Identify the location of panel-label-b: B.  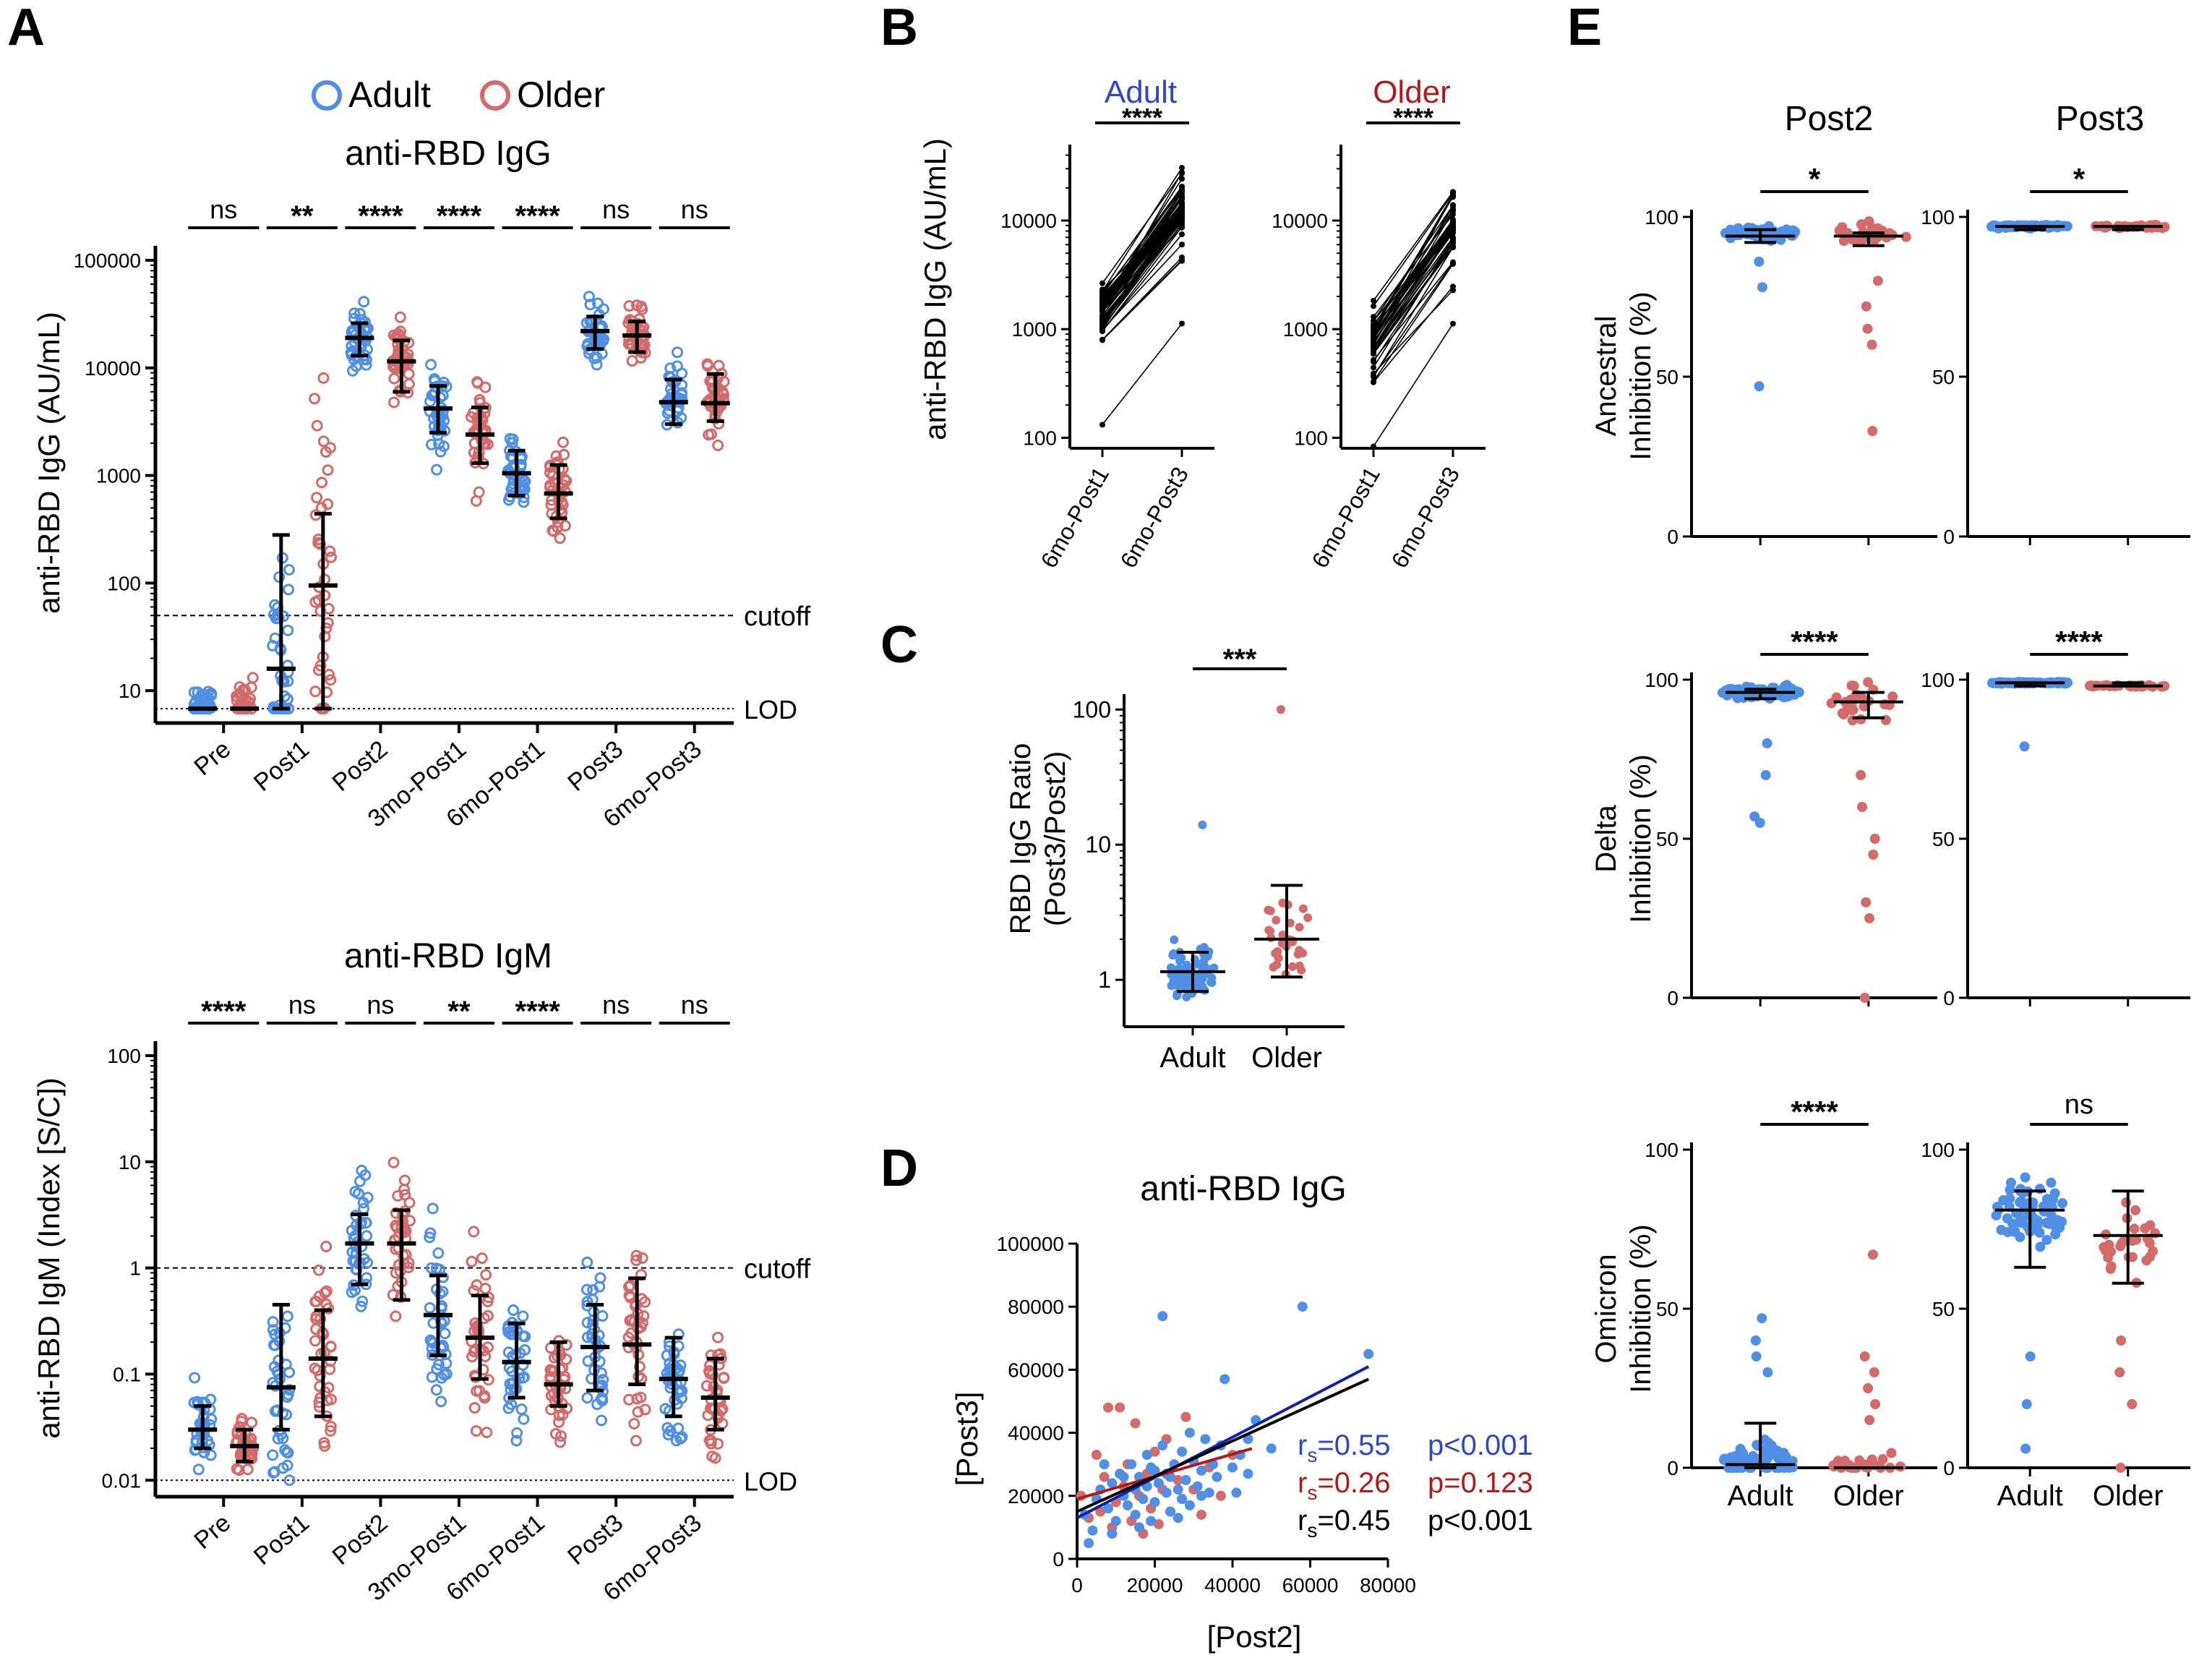
(899, 28).